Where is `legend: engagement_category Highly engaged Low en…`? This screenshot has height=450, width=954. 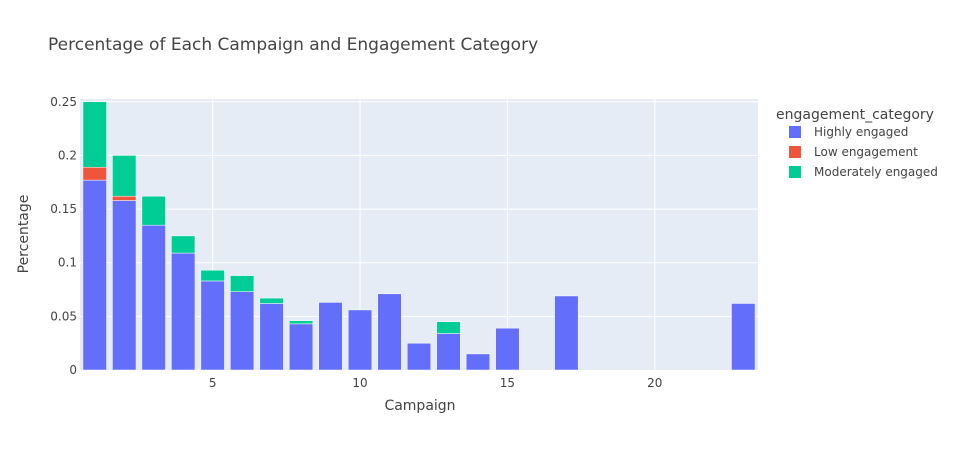
legend: engagement_category Highly engaged Low en… is located at coordinates (857, 143).